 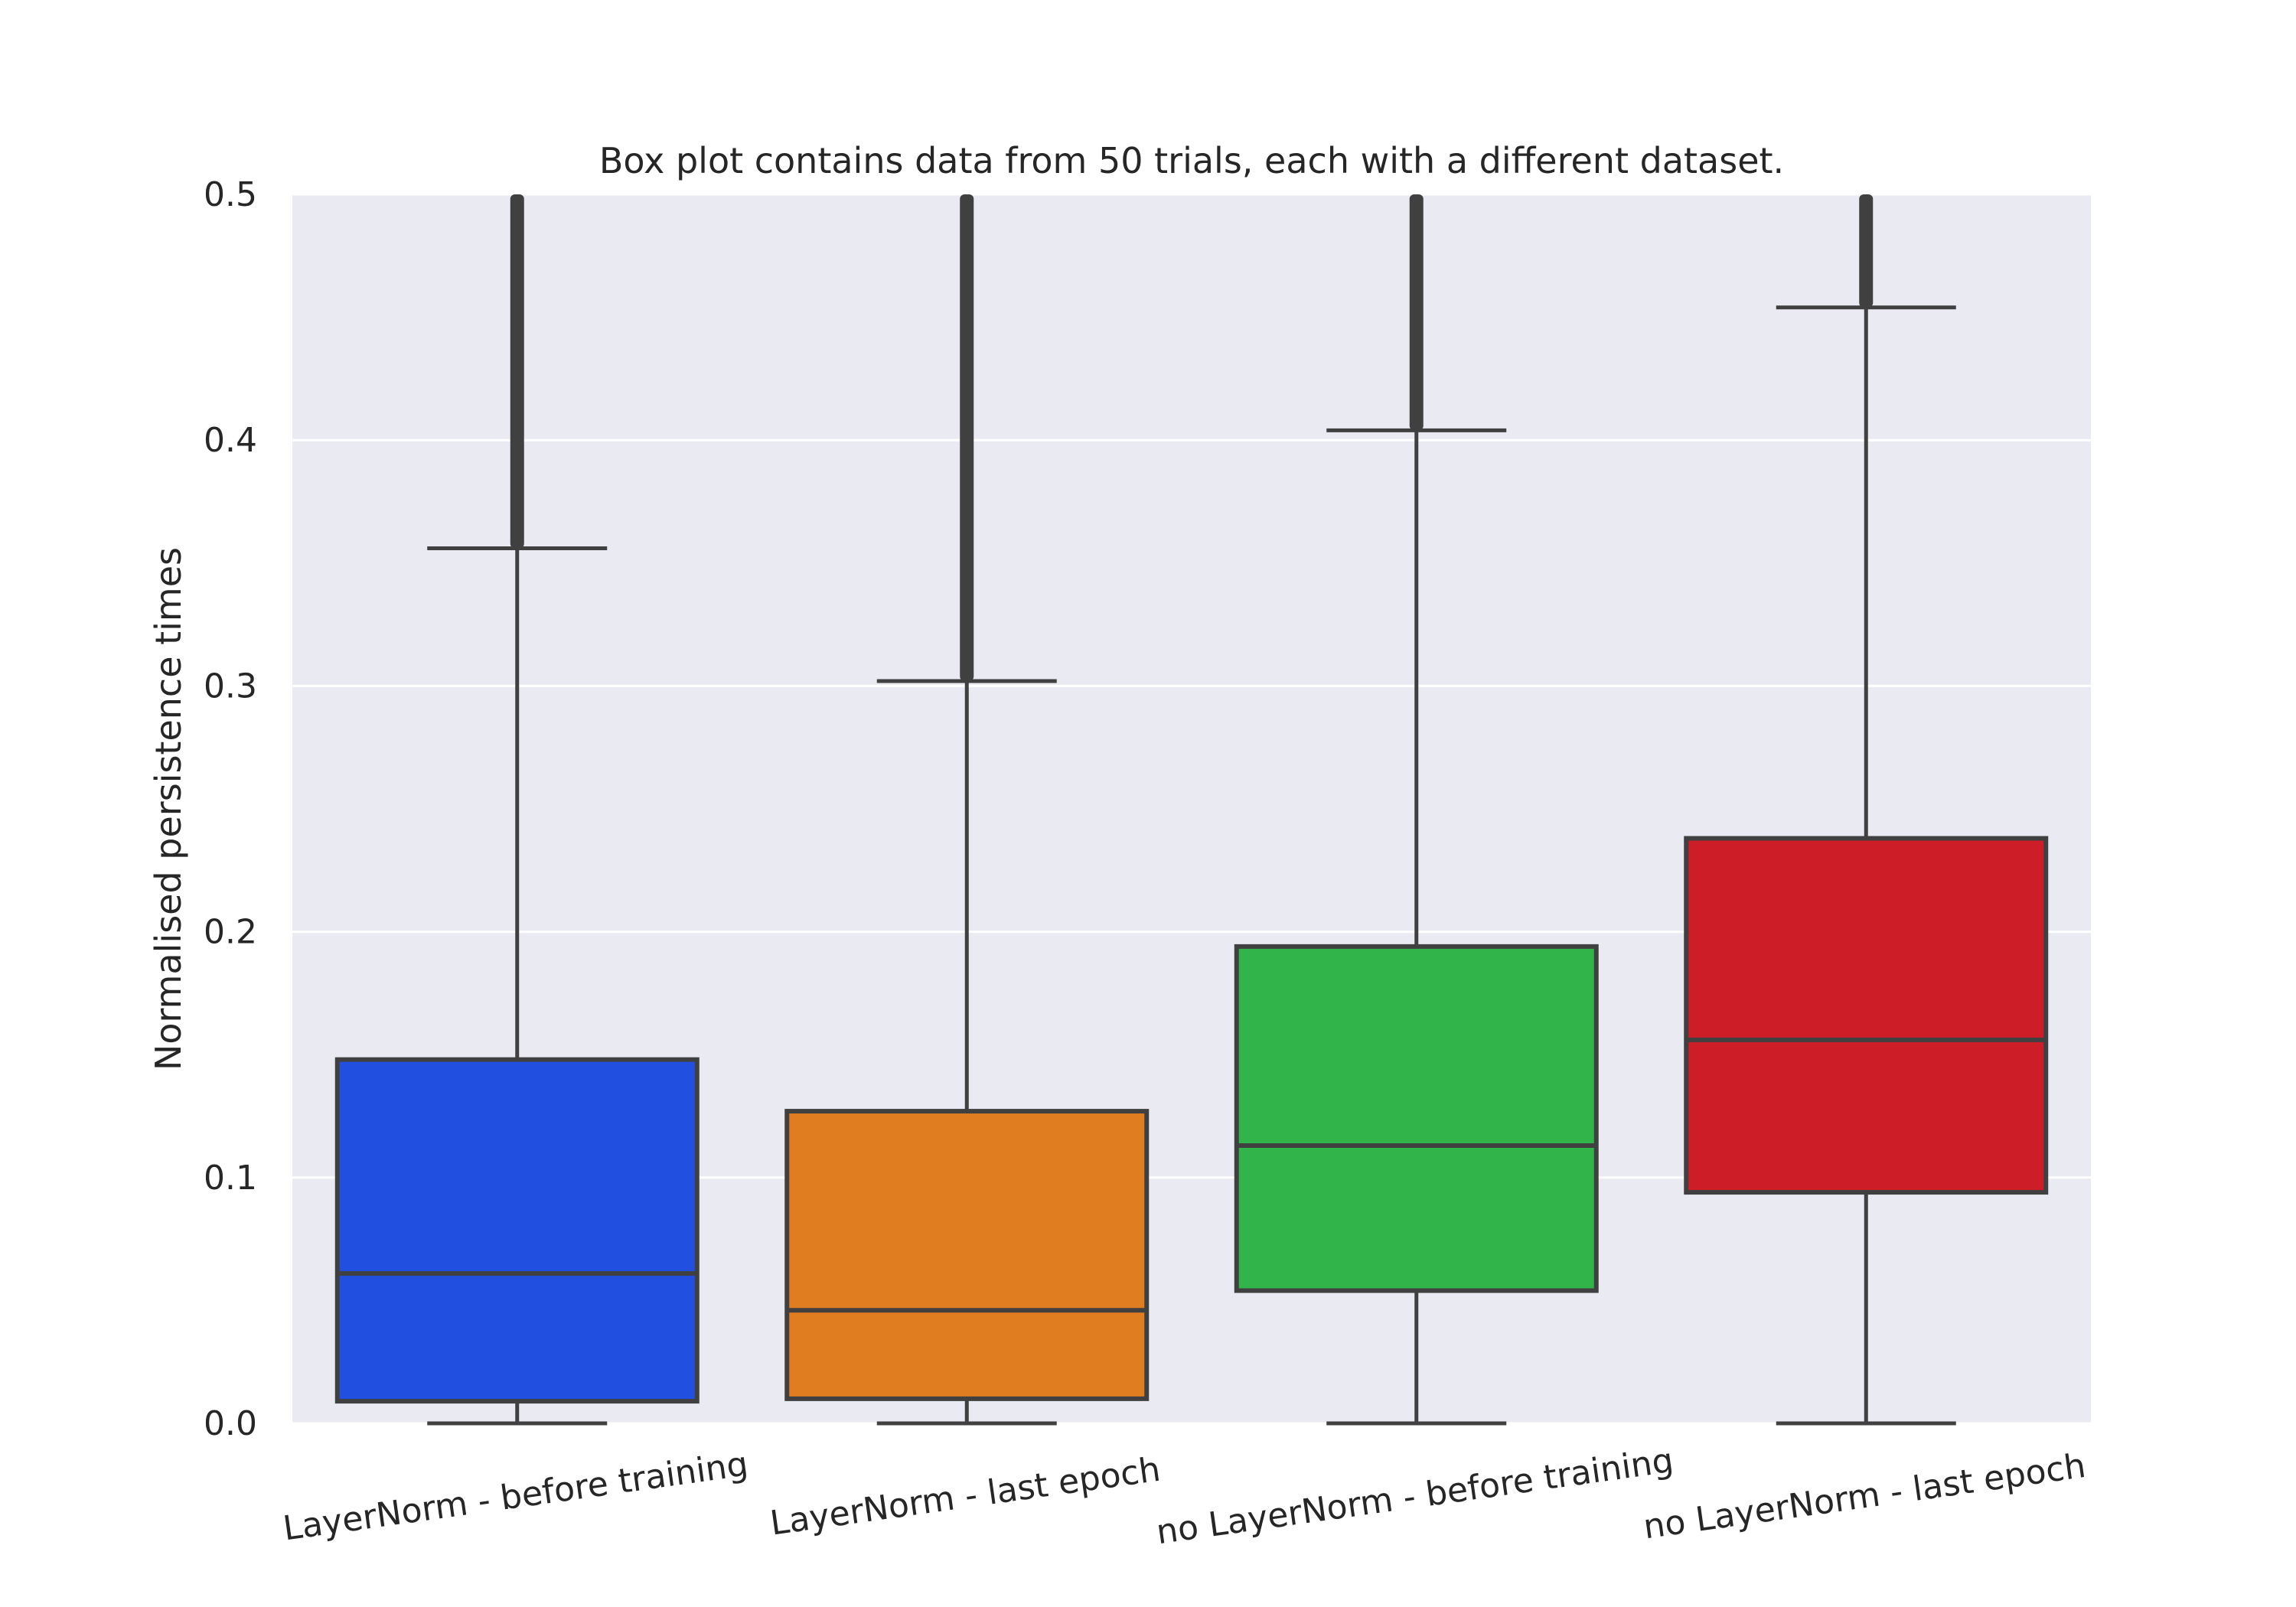 I want to click on y-tick-label: 0.4, so click(x=230, y=441).